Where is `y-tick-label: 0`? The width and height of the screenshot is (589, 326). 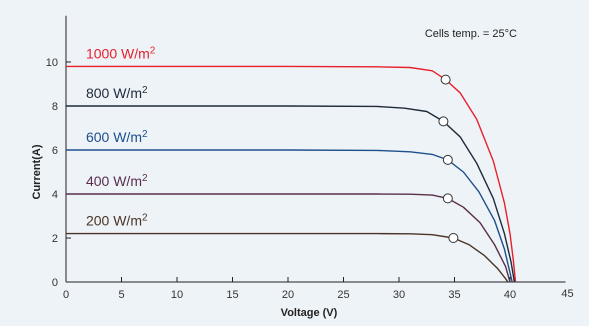 y-tick-label: 0 is located at coordinates (55, 283).